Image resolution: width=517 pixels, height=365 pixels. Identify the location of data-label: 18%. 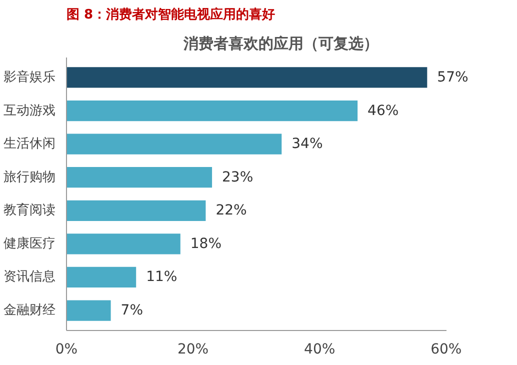
(206, 244).